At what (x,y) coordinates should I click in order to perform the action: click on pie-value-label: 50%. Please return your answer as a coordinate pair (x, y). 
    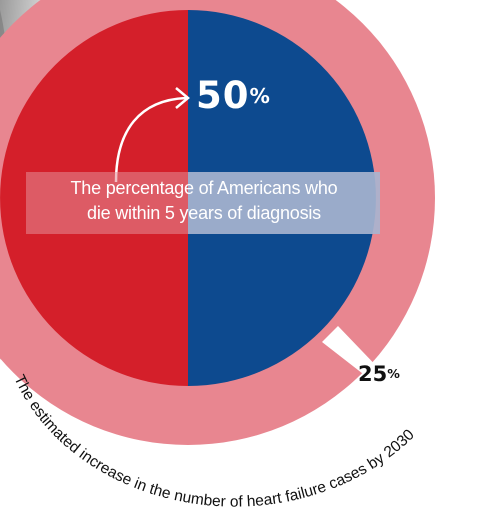
    Looking at the image, I should click on (233, 95).